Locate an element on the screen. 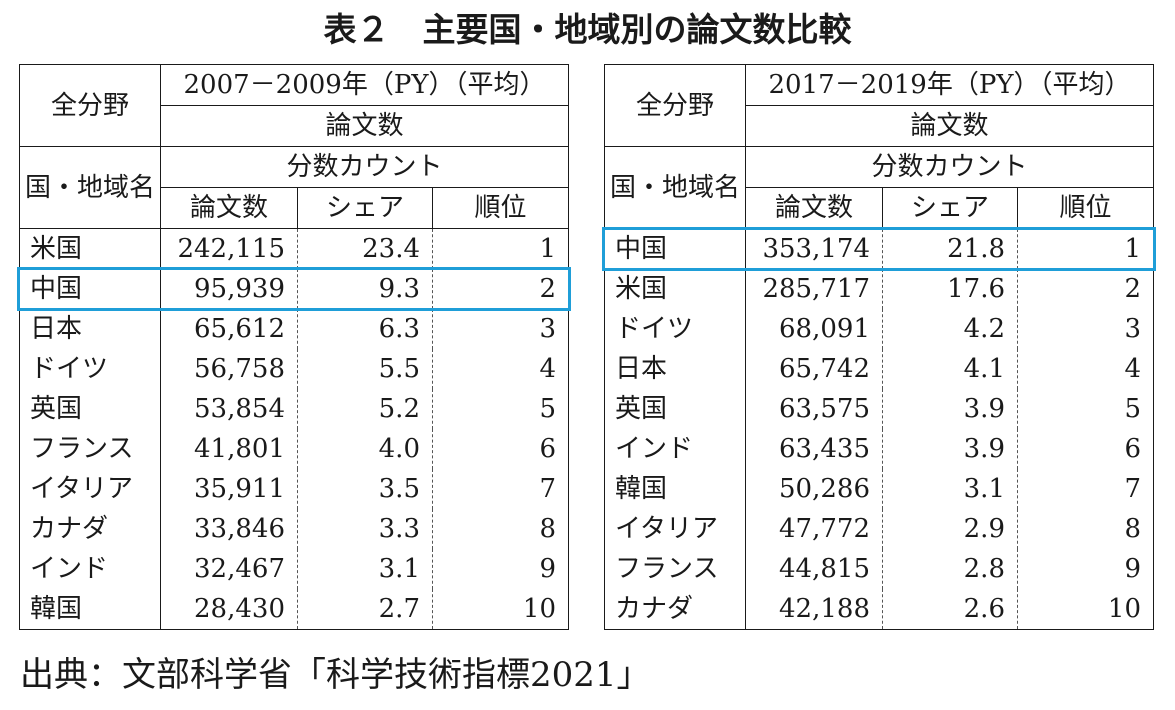  table-row: 米国 242,115 23.4 1 is located at coordinates (294, 248).